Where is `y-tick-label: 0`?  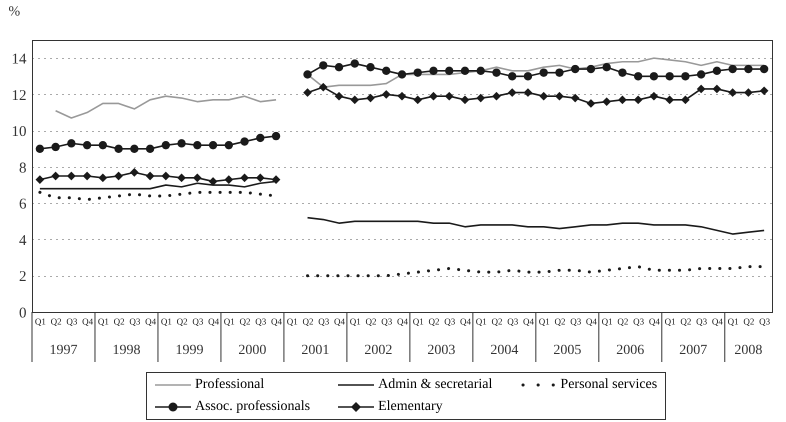 y-tick-label: 0 is located at coordinates (22, 314).